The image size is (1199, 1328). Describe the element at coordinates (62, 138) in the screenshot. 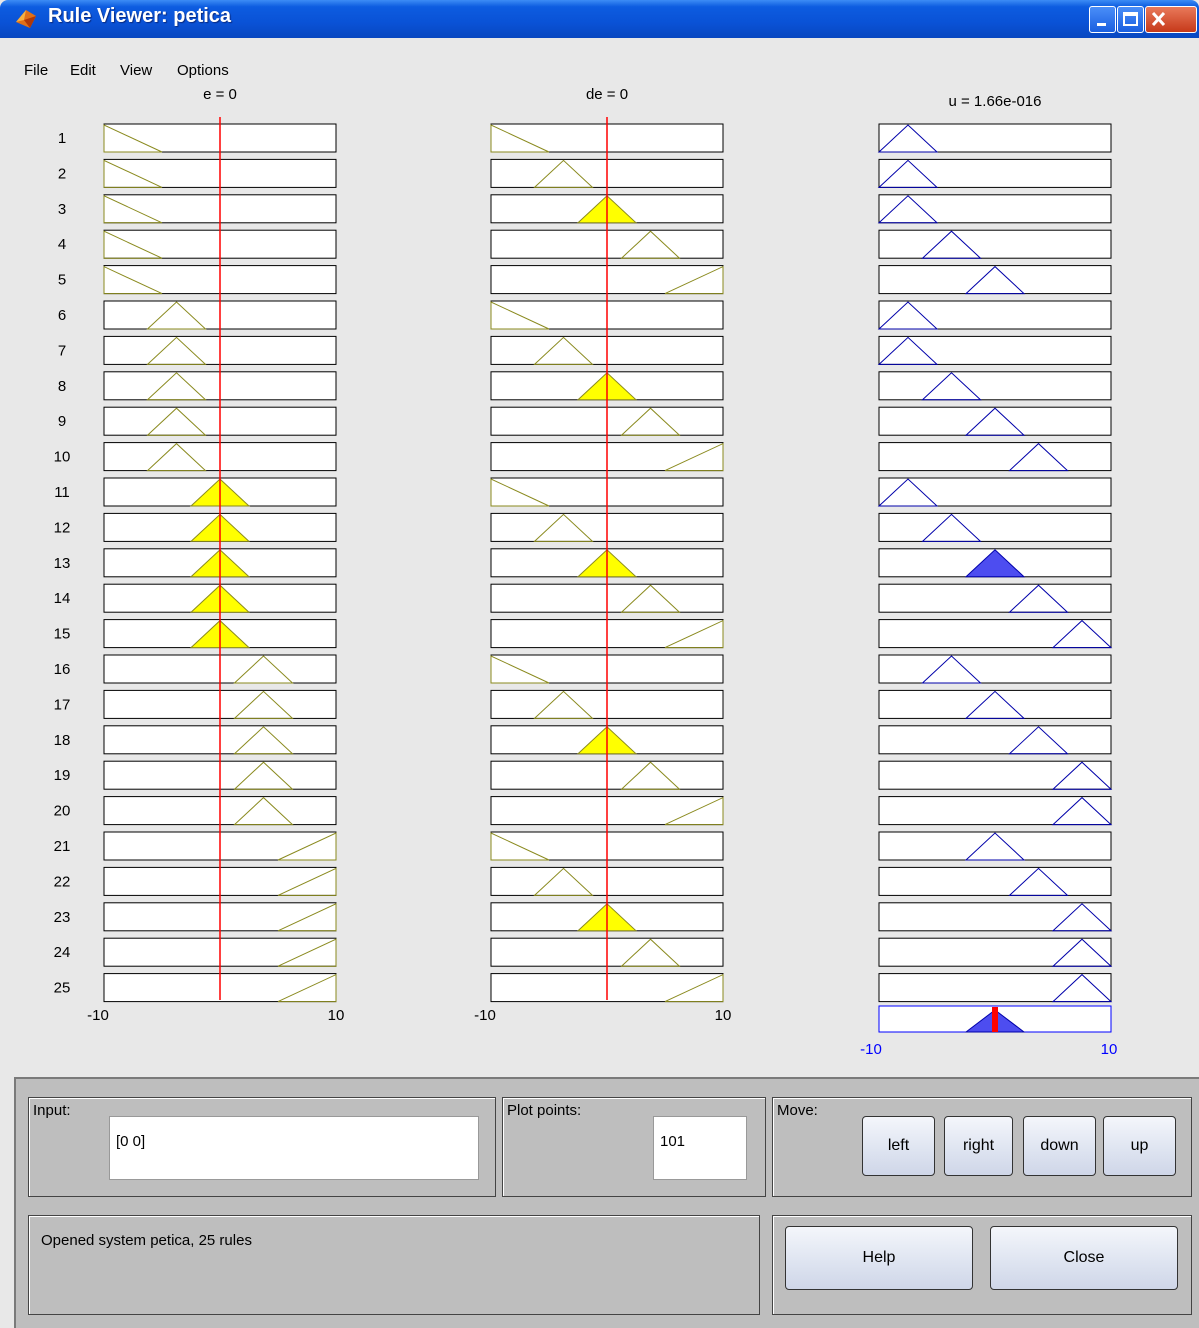

I see `rule-number-label: 1` at that location.